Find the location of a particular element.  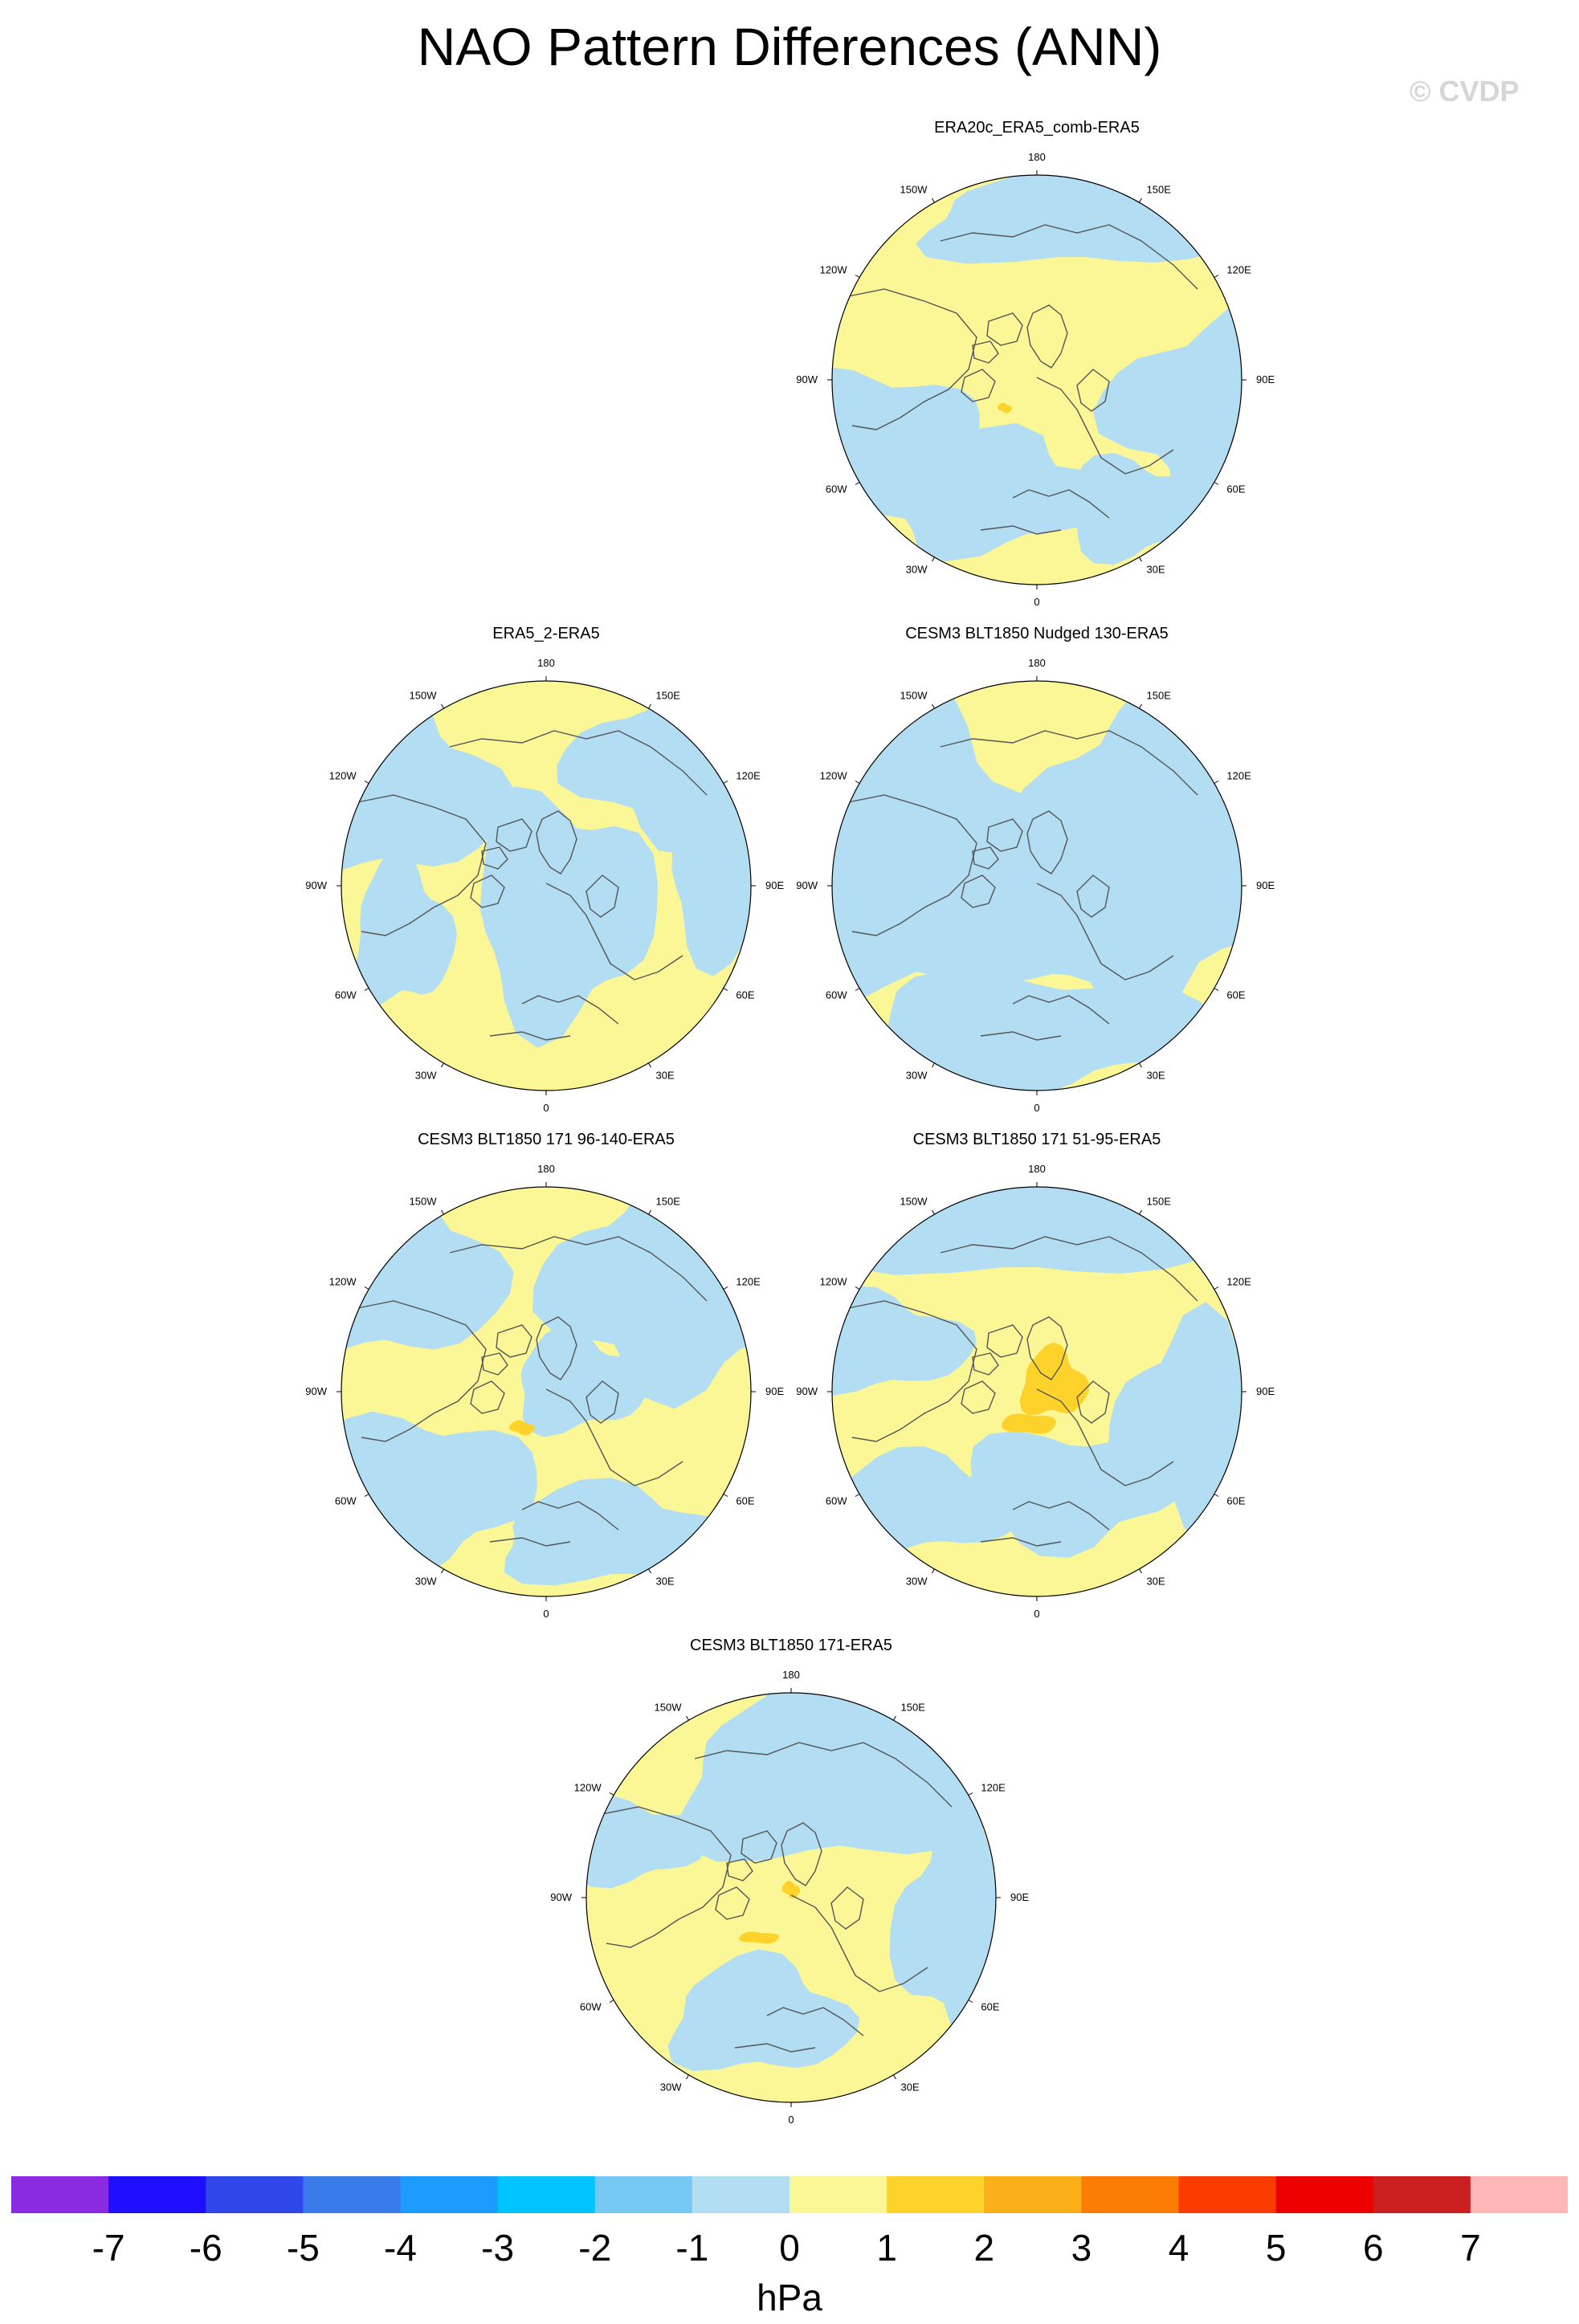

colorbar-tick-label: 2 is located at coordinates (984, 2248).